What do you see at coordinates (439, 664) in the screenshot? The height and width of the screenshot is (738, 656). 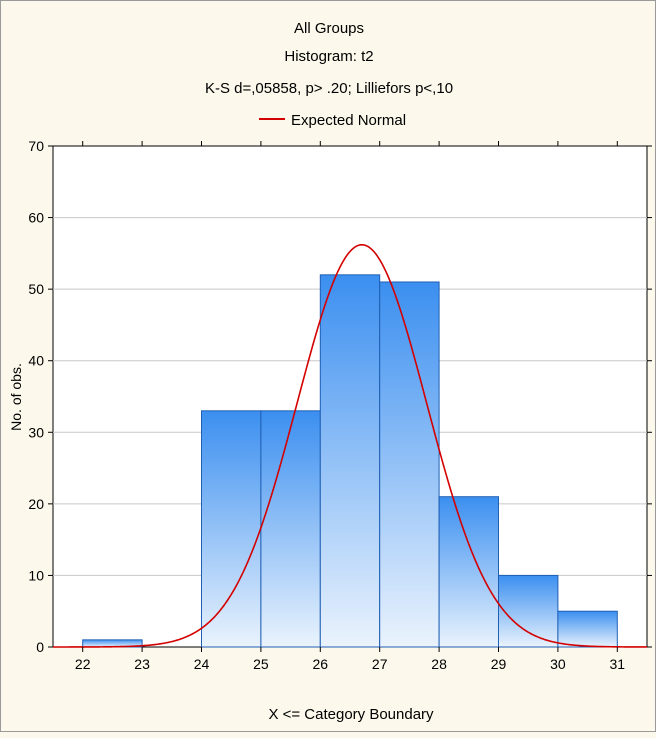 I see `x-tick-label: 28` at bounding box center [439, 664].